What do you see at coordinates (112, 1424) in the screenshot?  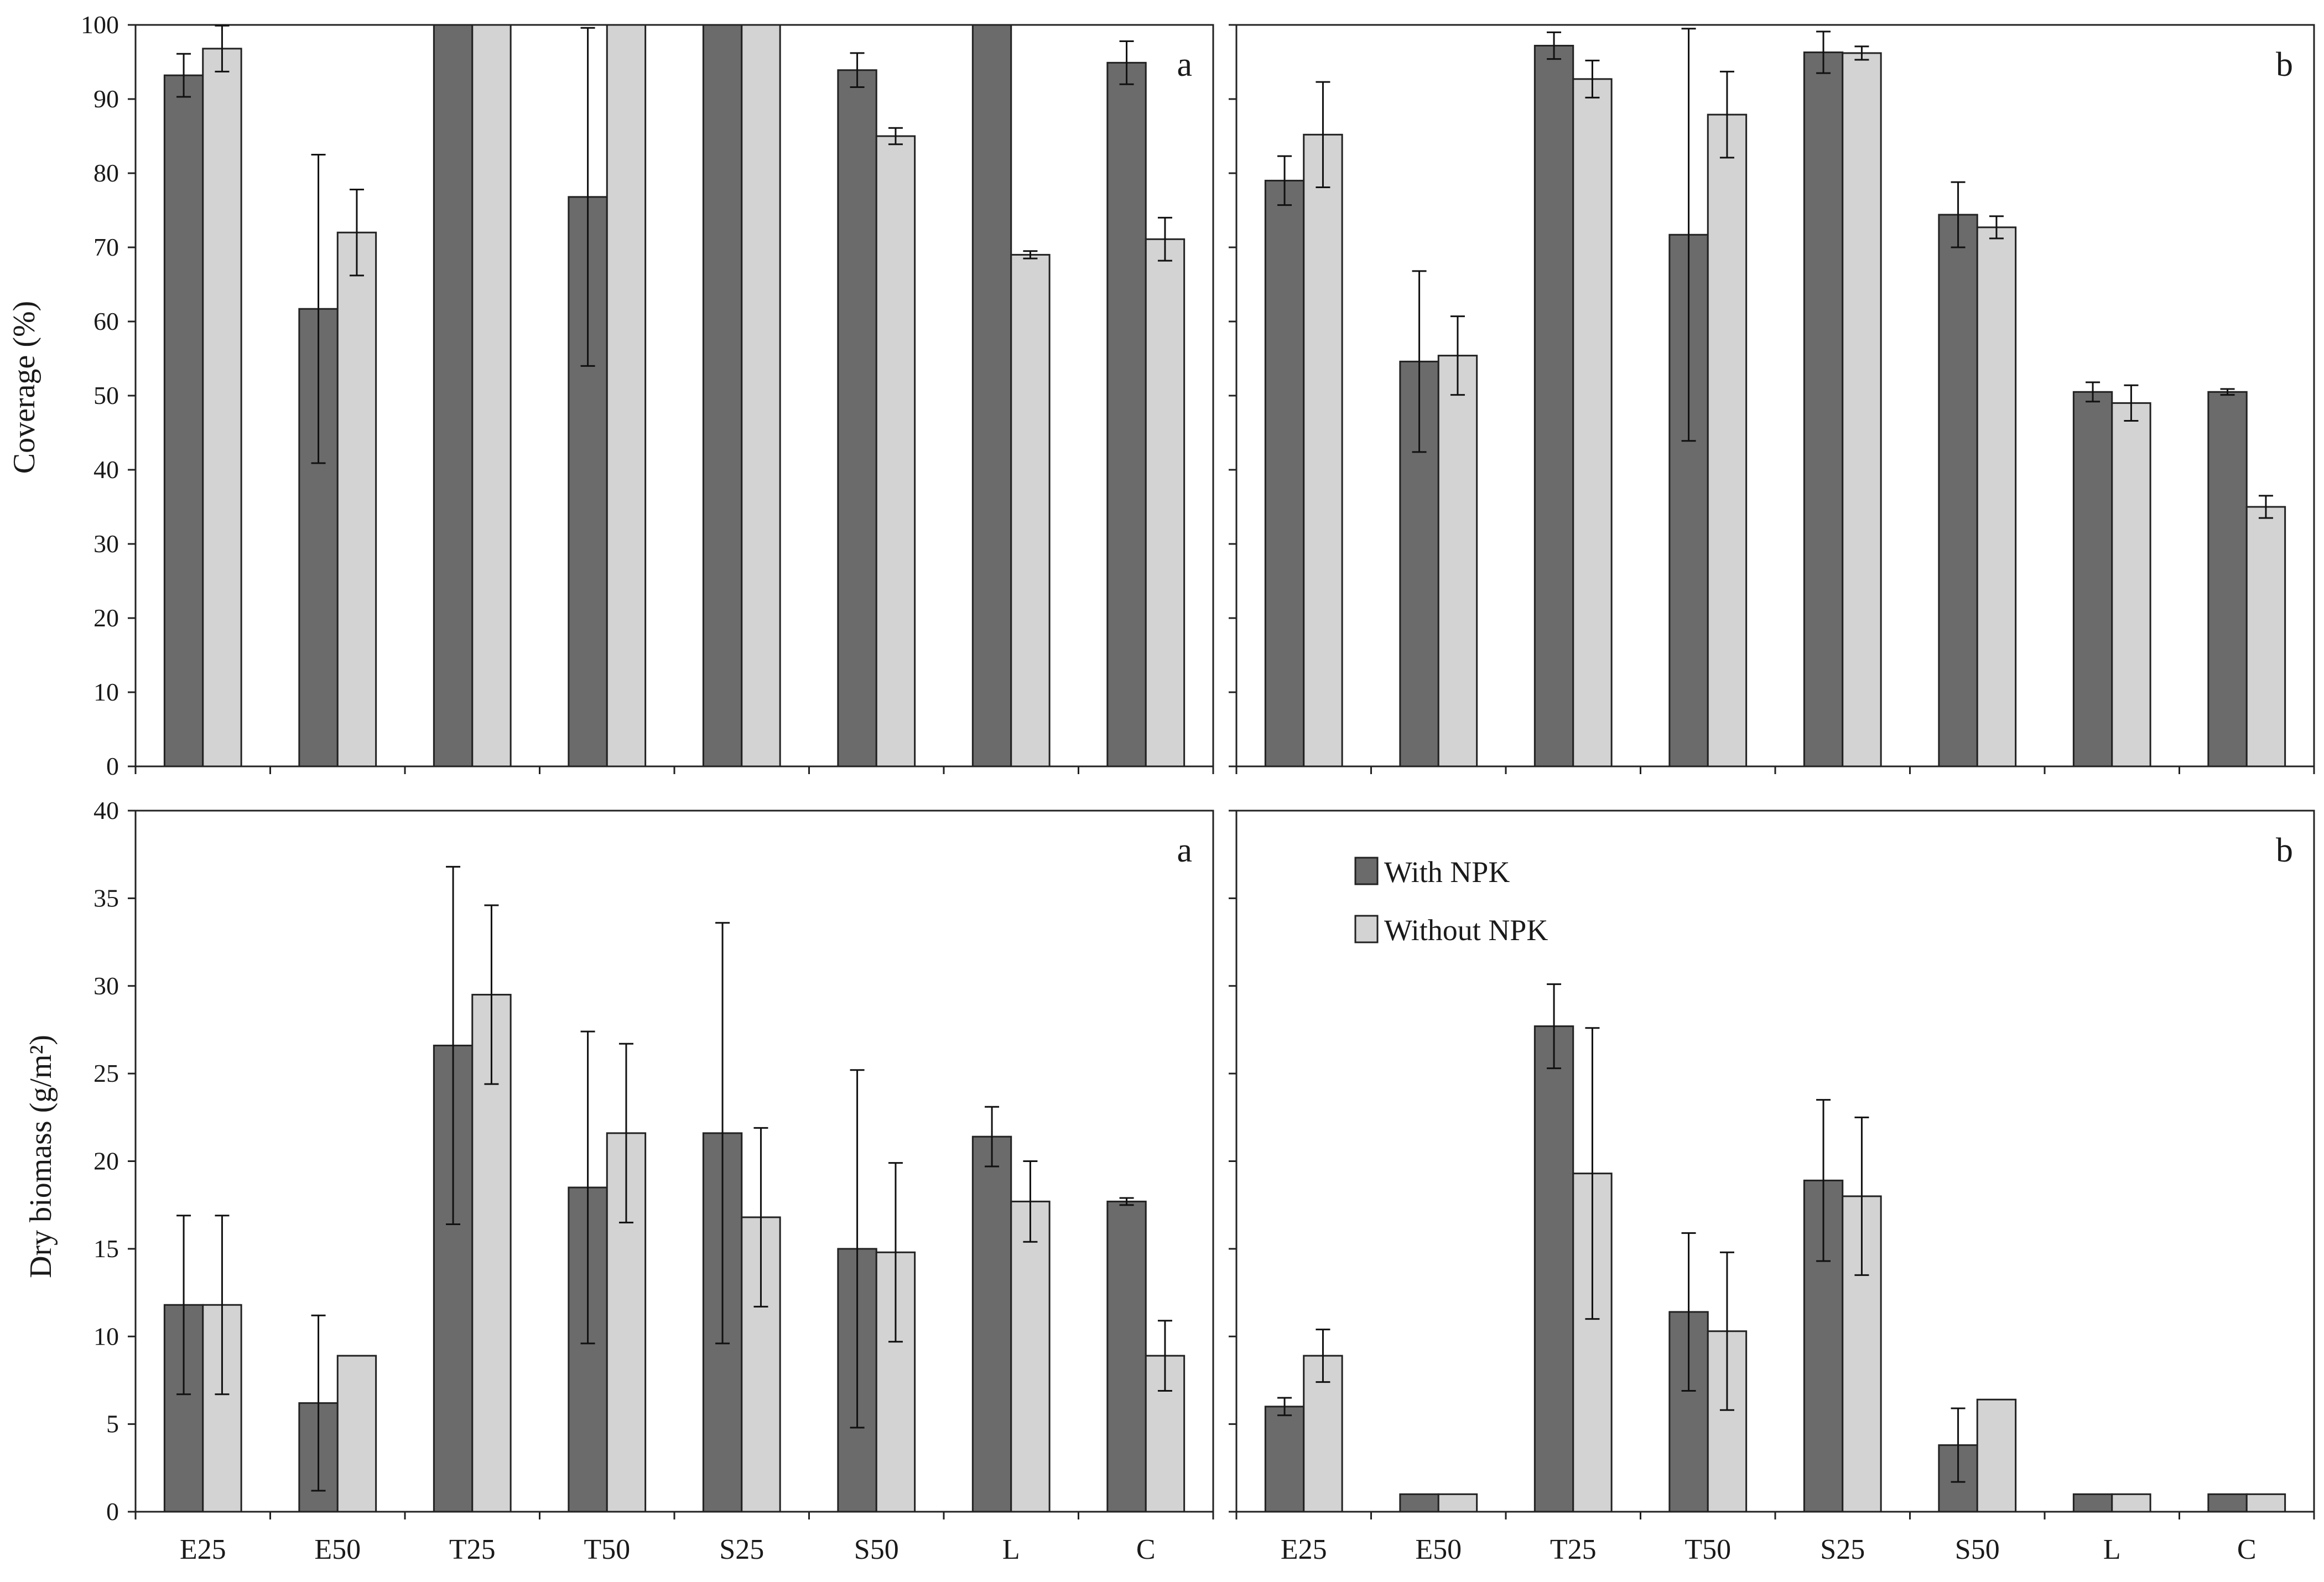 I see `biomass-a-y-tick-label-1: 5` at bounding box center [112, 1424].